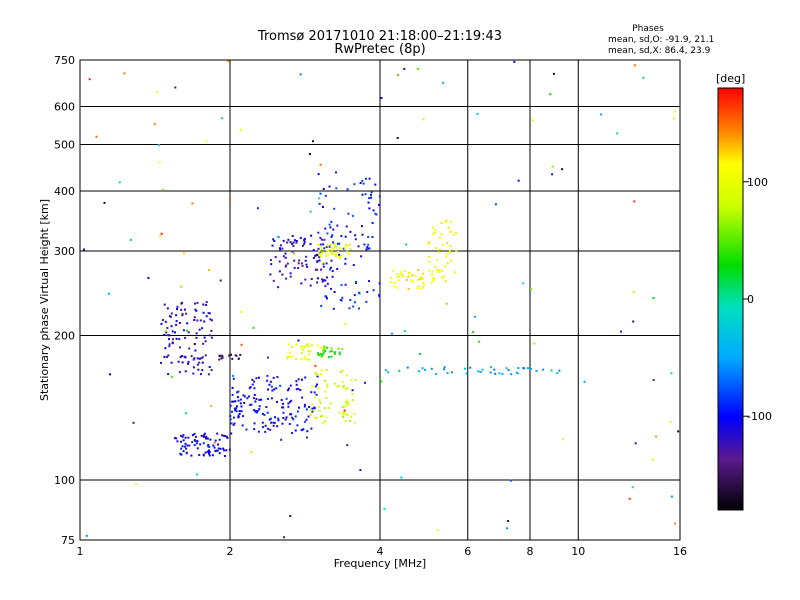  I want to click on x-tick-label: 16, so click(680, 551).